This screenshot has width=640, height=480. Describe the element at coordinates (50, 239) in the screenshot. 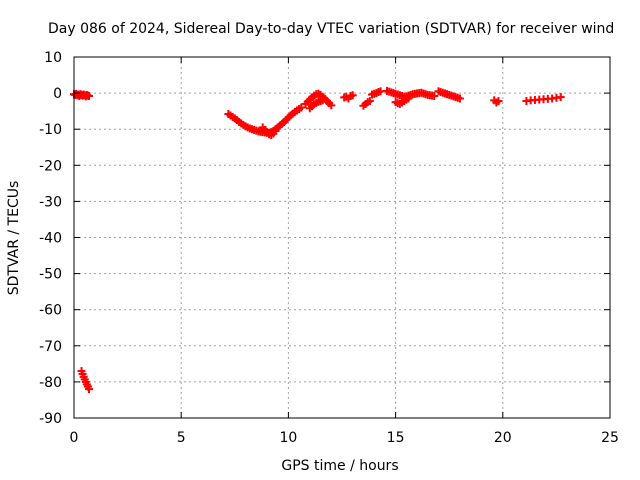

I see `y-tick-label: -40` at that location.